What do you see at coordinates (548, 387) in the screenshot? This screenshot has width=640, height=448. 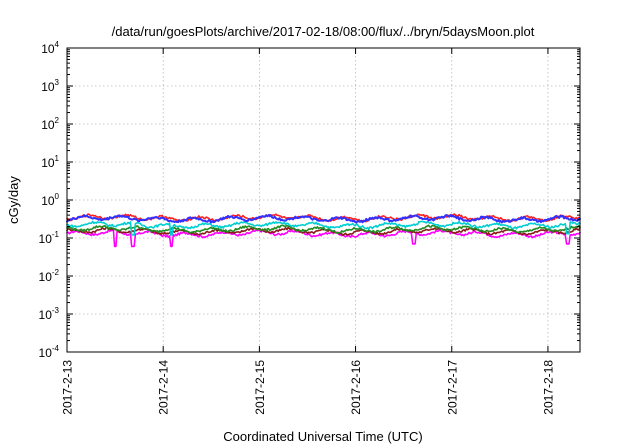 I see `x-tick-label: 2017-2-18` at bounding box center [548, 387].